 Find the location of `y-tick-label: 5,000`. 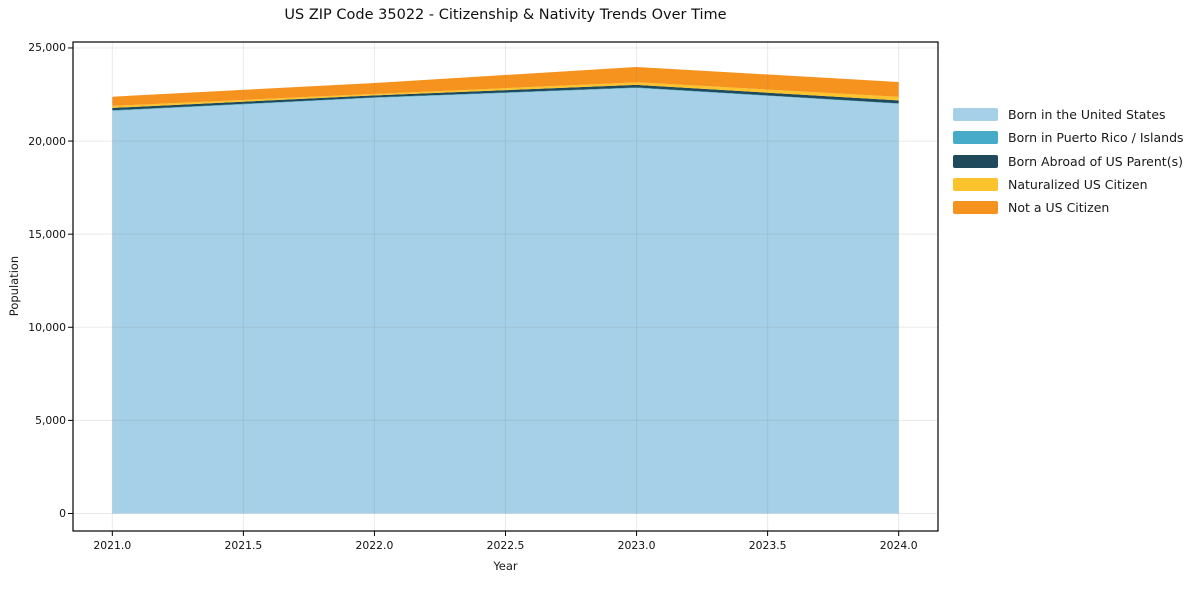

y-tick-label: 5,000 is located at coordinates (50, 420).